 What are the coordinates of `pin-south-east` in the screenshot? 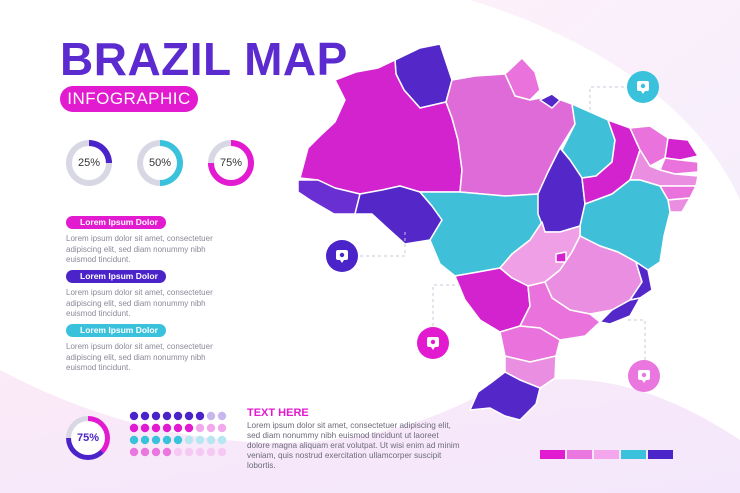 It's located at (644, 376).